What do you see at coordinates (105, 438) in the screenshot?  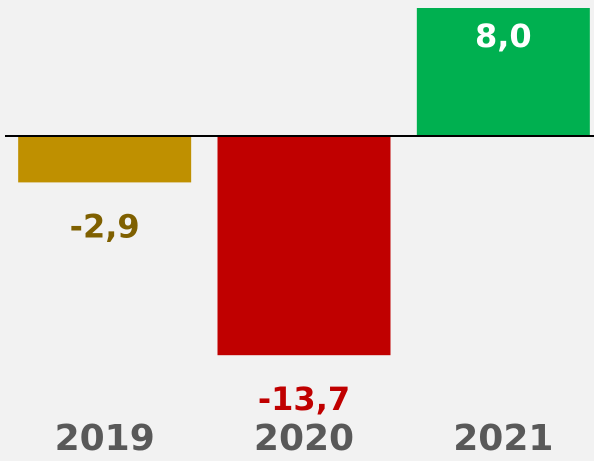 I see `x-tick-label: 2019` at bounding box center [105, 438].